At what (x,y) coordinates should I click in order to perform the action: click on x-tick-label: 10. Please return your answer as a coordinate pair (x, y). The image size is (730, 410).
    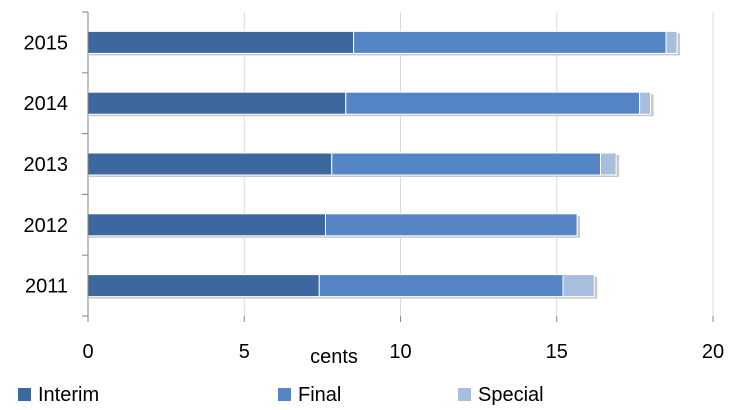
    Looking at the image, I should click on (400, 352).